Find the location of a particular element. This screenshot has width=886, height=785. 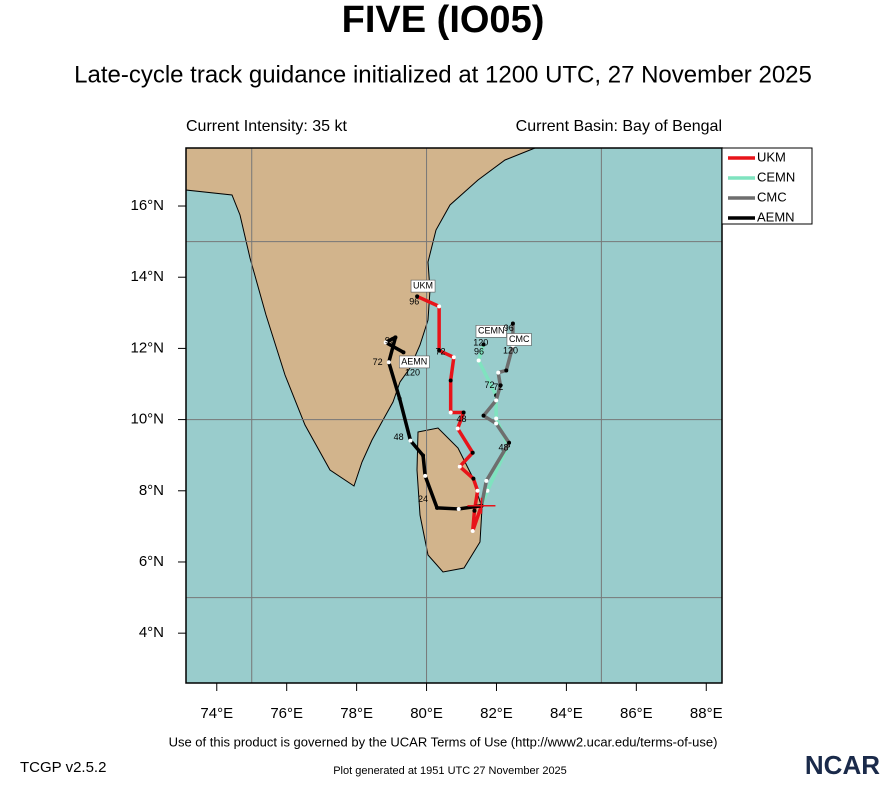

x-tick-label: 86°E is located at coordinates (636, 713).